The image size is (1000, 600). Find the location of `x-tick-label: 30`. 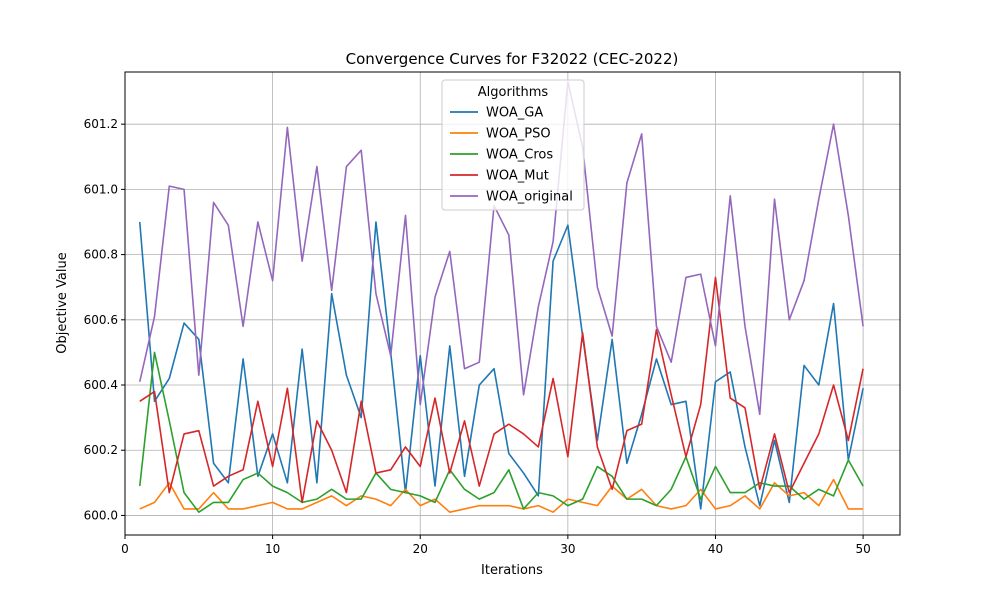

x-tick-label: 30 is located at coordinates (567, 549).